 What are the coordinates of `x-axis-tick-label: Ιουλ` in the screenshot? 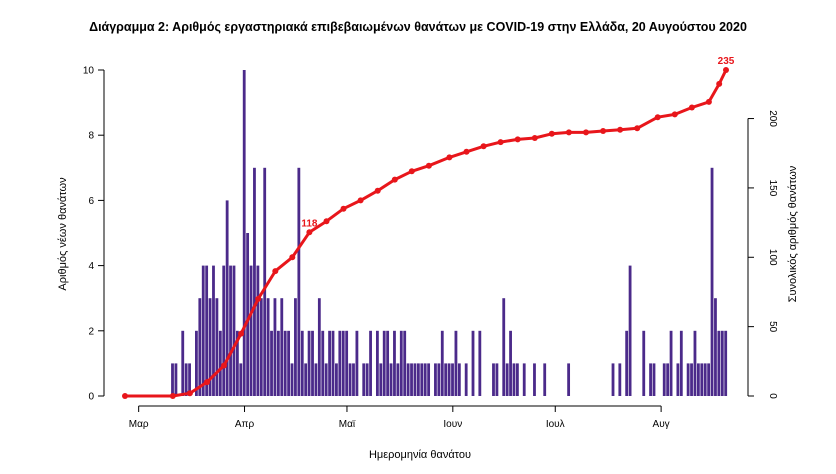 It's located at (555, 424).